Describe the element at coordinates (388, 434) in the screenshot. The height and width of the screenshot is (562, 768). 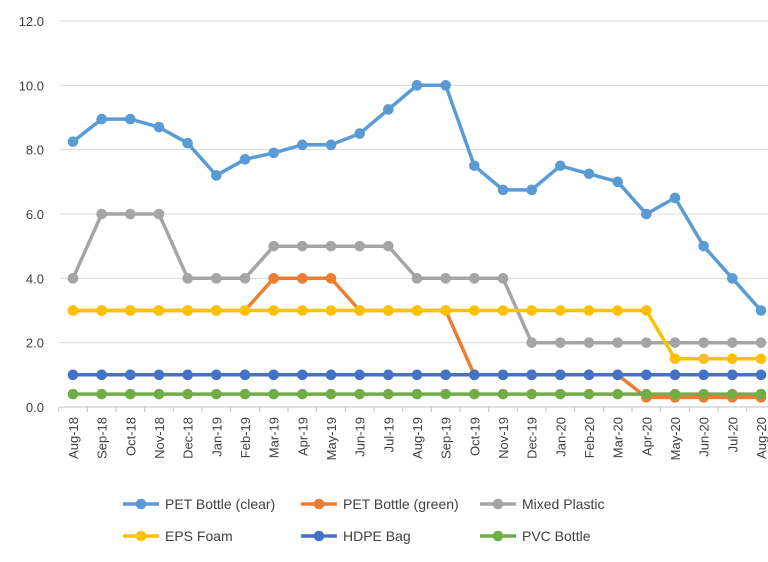
I see `x-tick-label: Jul-19` at that location.